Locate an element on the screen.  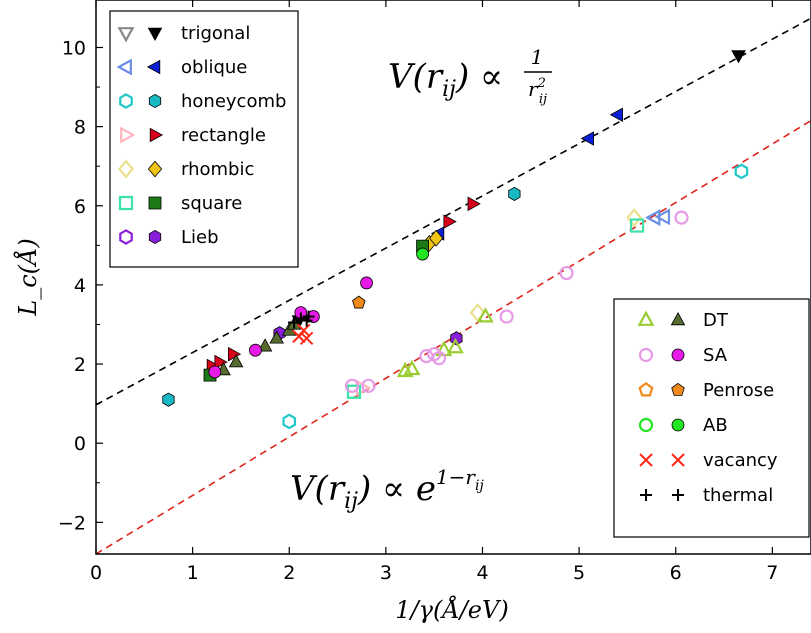
legend-label: SA is located at coordinates (715, 355).